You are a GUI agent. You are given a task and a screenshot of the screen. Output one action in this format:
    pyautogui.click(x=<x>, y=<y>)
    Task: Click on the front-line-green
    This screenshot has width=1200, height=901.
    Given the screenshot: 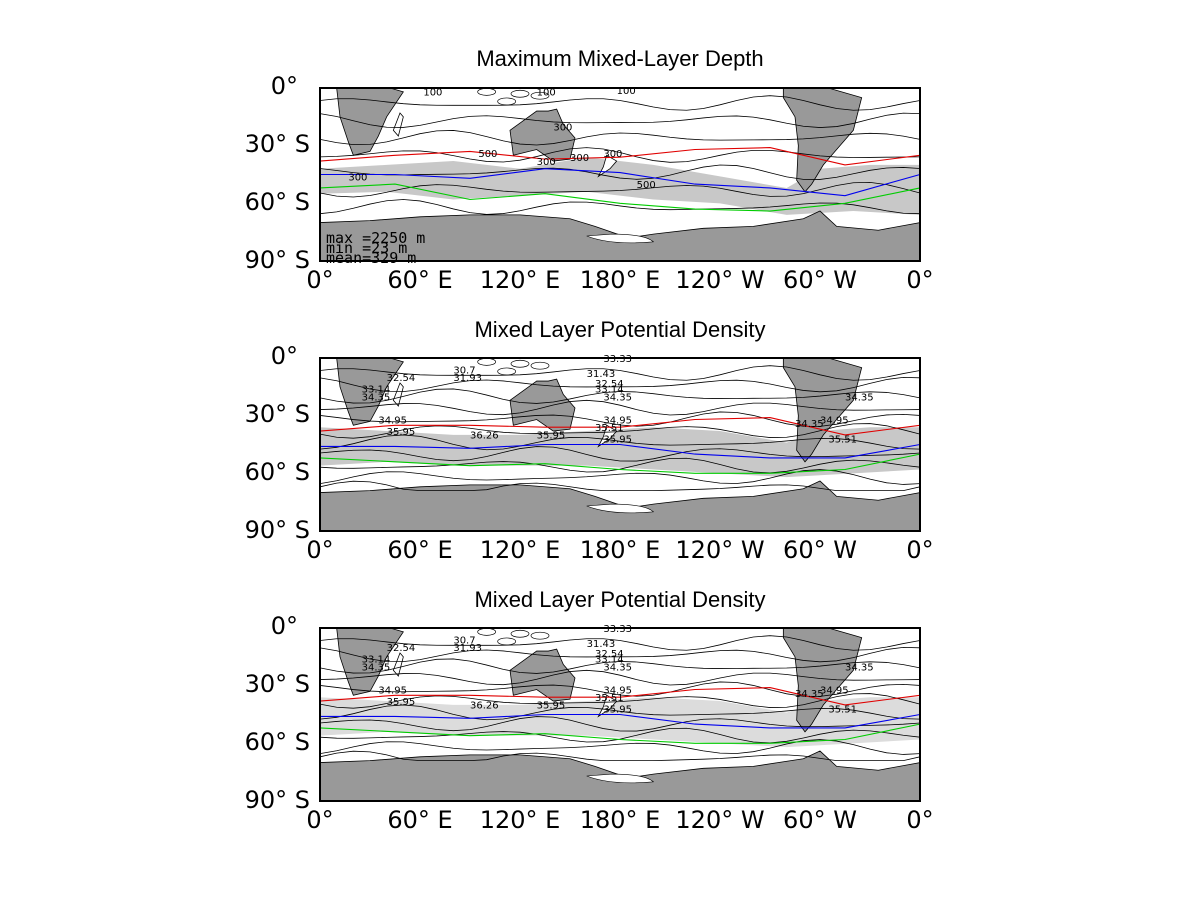 What is the action you would take?
    pyautogui.click(x=620, y=197)
    